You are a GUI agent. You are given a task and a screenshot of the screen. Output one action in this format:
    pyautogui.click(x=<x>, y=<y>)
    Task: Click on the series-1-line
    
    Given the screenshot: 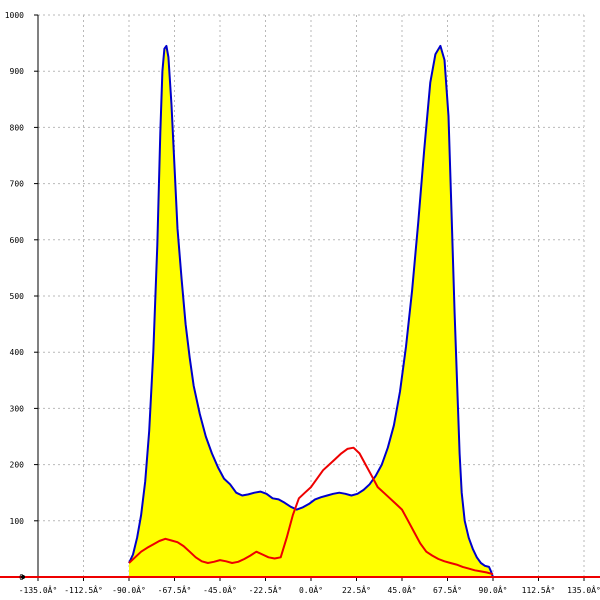 What is the action you would take?
    pyautogui.click(x=311, y=511)
    